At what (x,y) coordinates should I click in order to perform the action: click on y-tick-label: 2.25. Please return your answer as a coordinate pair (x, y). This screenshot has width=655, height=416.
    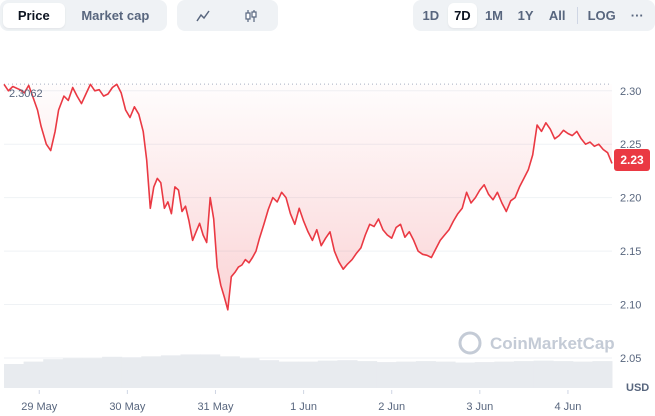
    Looking at the image, I should click on (630, 145).